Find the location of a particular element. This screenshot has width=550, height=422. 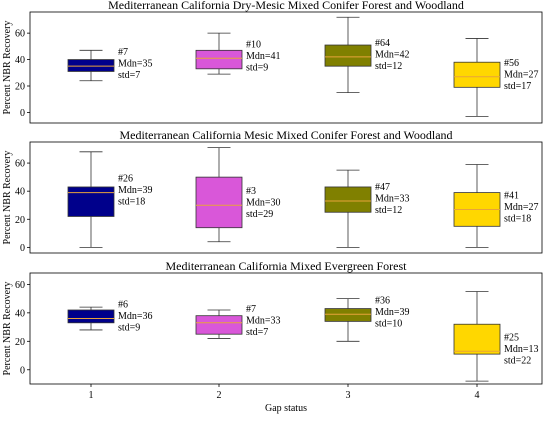

box-annotation: std=22 is located at coordinates (517, 360).